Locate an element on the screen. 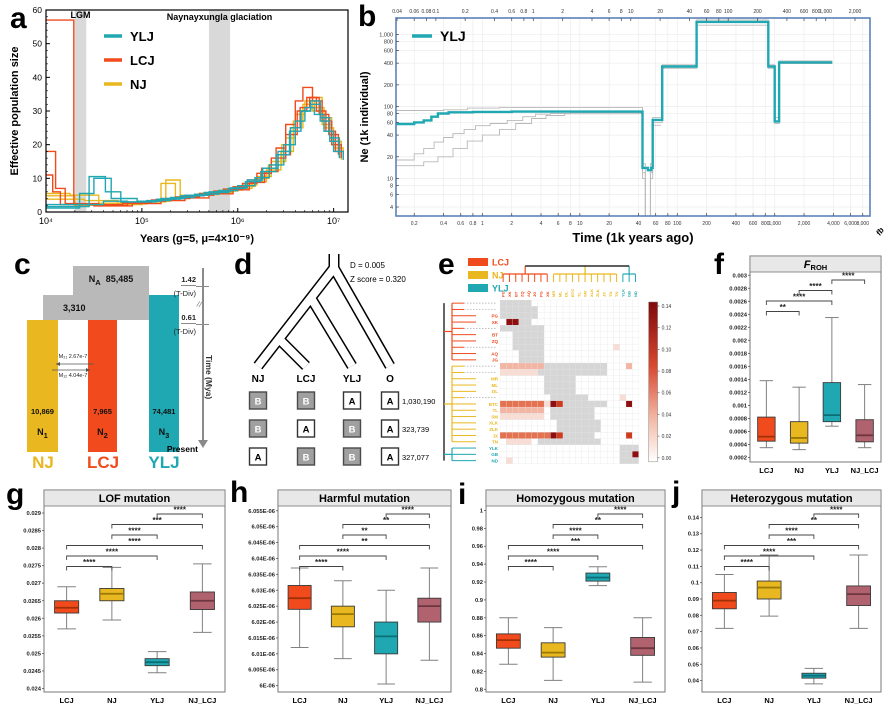 This screenshot has width=889, height=715. svg-text: 0.0006 is located at coordinates (738, 432).